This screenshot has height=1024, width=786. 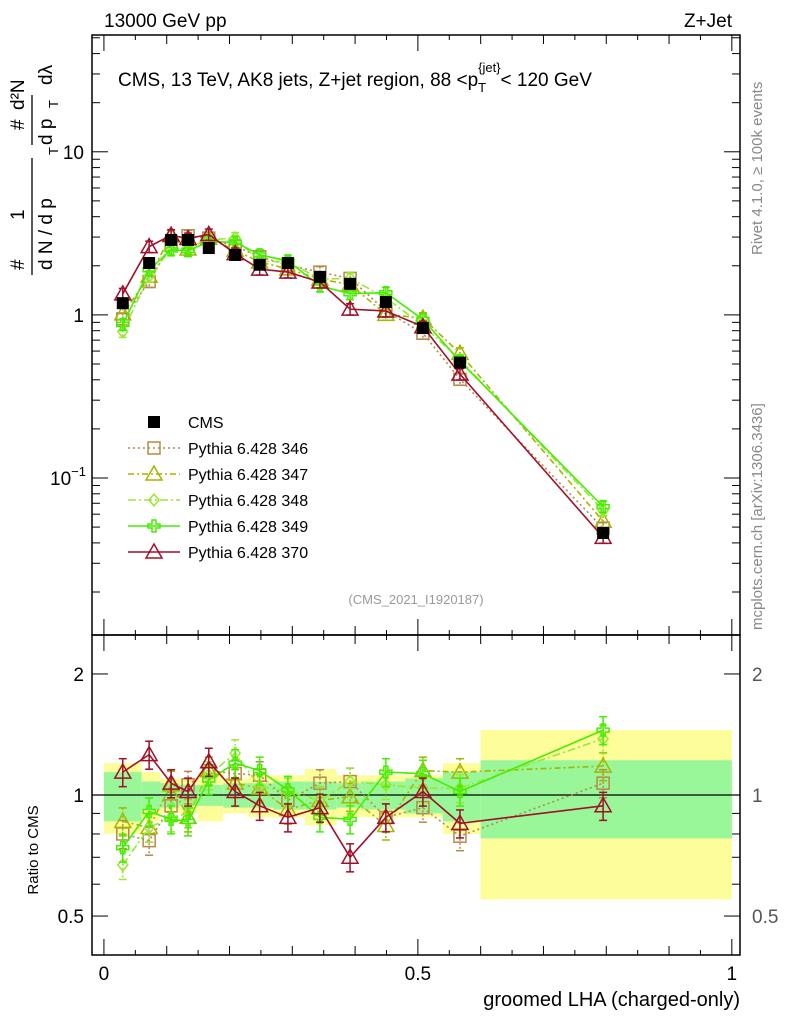 What do you see at coordinates (708, 21) in the screenshot?
I see `header-right: Z+Jet` at bounding box center [708, 21].